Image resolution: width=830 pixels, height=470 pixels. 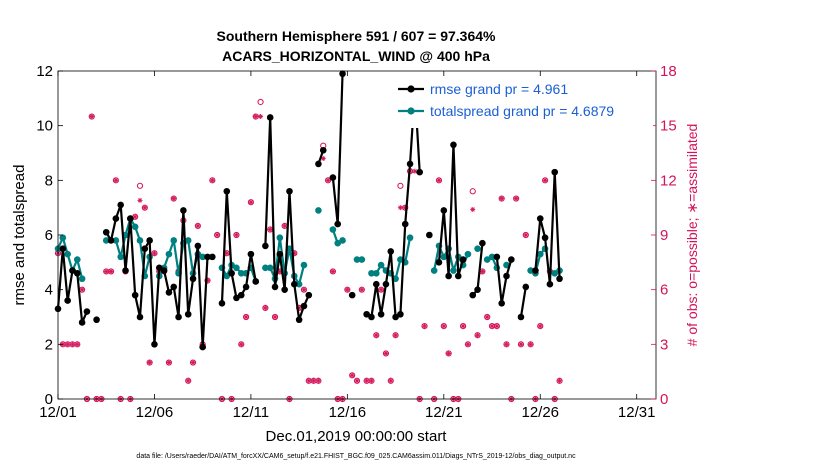 What do you see at coordinates (664, 344) in the screenshot?
I see `y-right-tick-label: 3` at bounding box center [664, 344].